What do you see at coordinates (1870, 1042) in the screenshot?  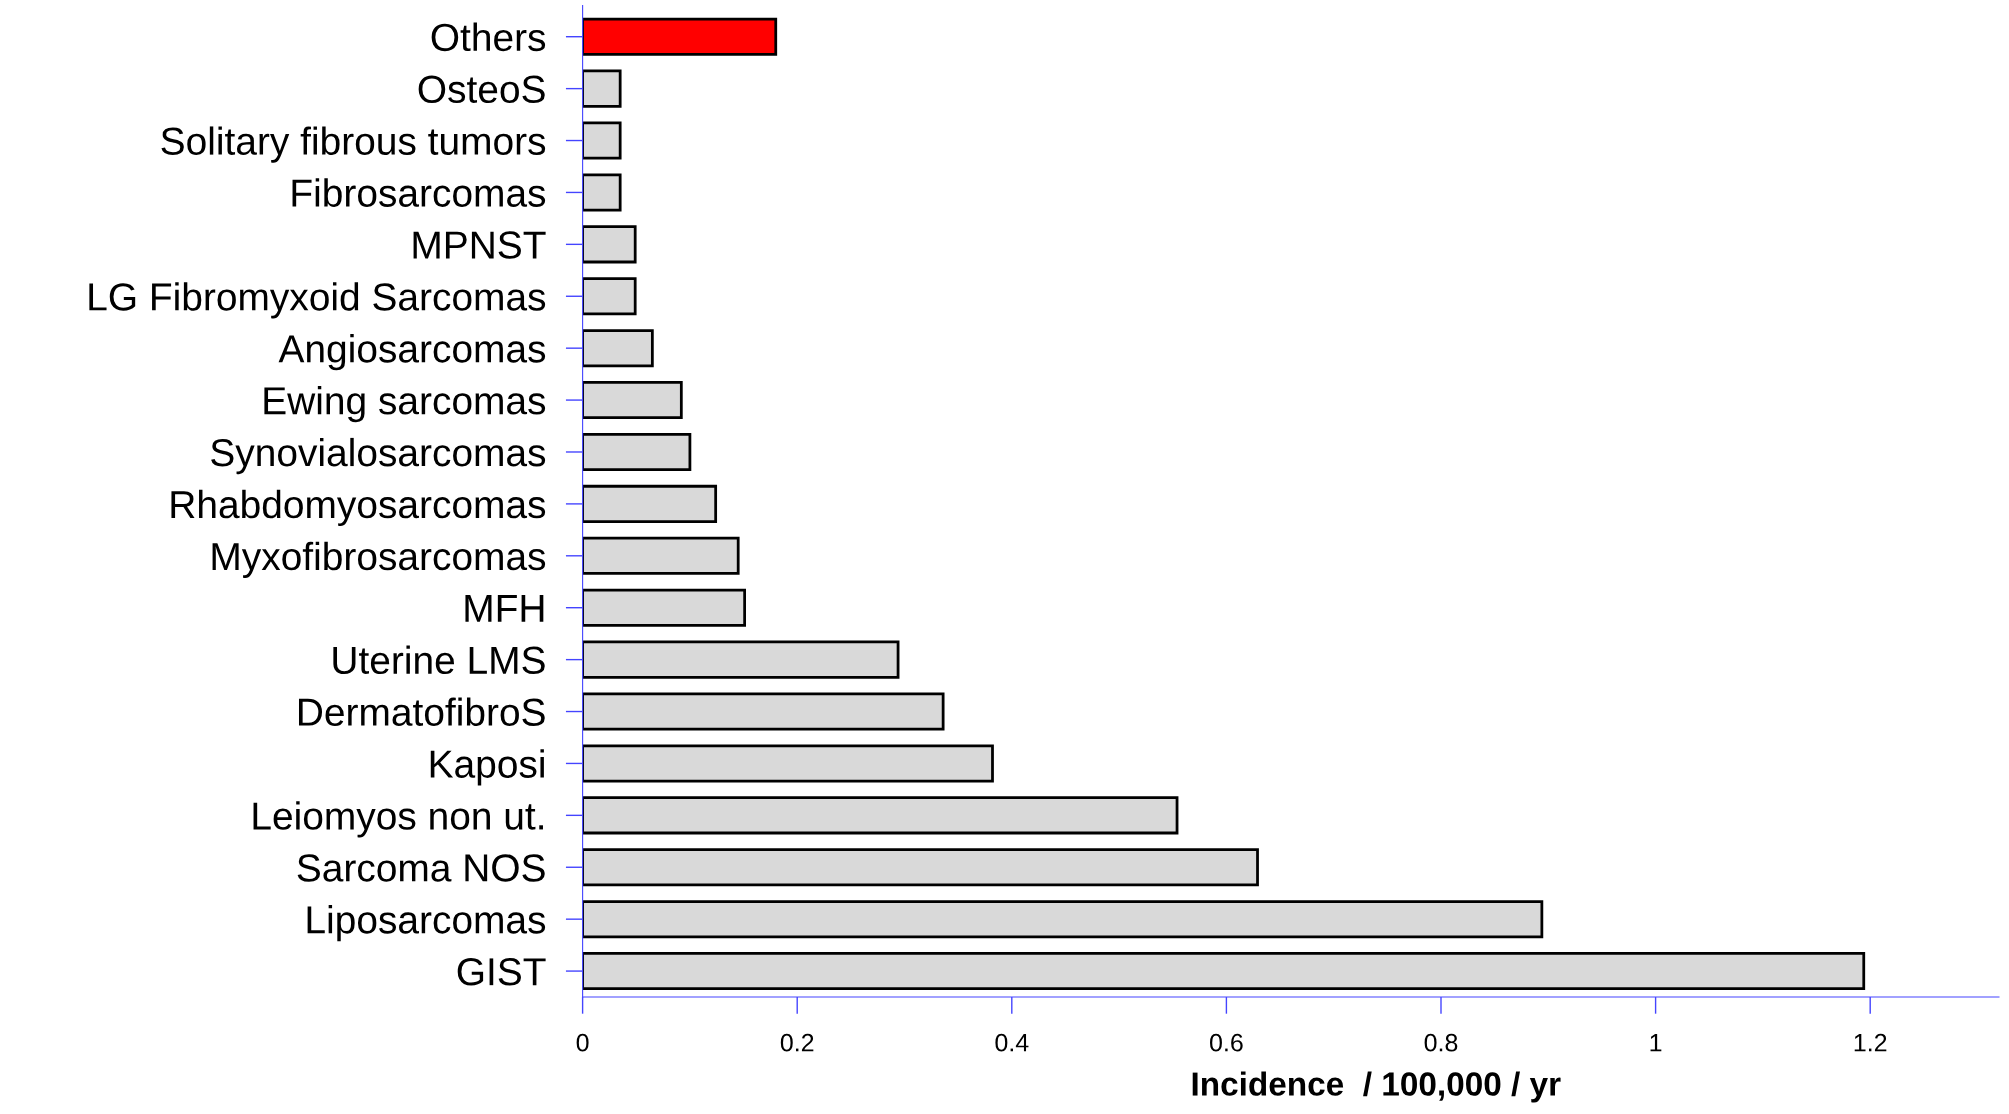 I see `x-tick-label: 1.2` at bounding box center [1870, 1042].